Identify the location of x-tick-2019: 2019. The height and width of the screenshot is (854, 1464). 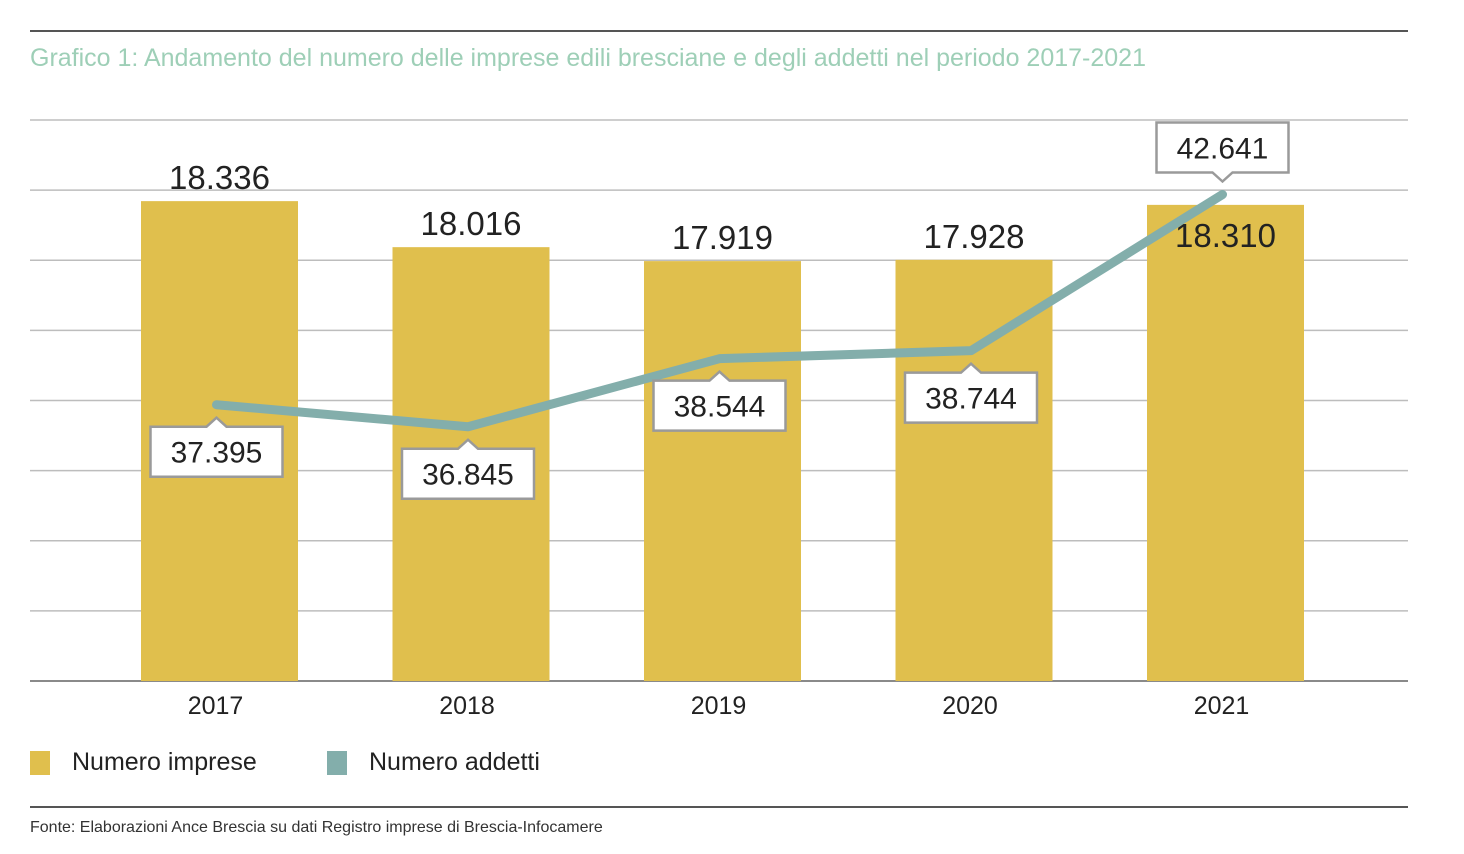
(719, 706).